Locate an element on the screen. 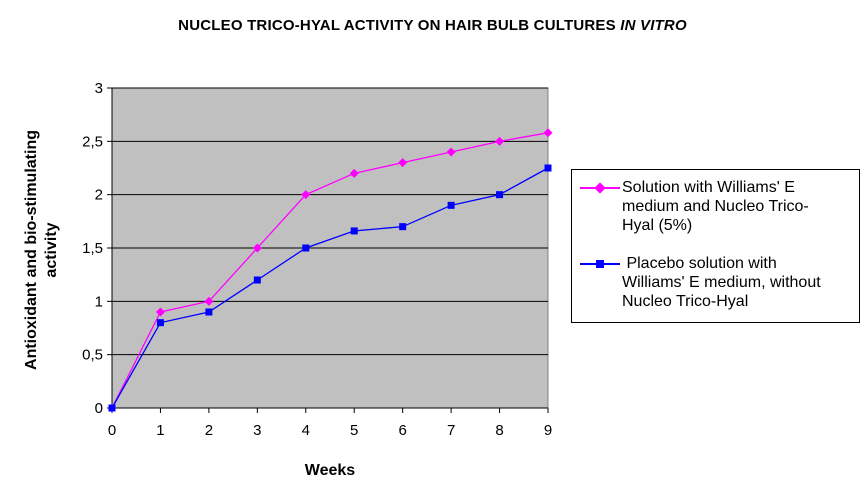 The image size is (865, 497). y-tick-label: 1,5 is located at coordinates (92, 248).